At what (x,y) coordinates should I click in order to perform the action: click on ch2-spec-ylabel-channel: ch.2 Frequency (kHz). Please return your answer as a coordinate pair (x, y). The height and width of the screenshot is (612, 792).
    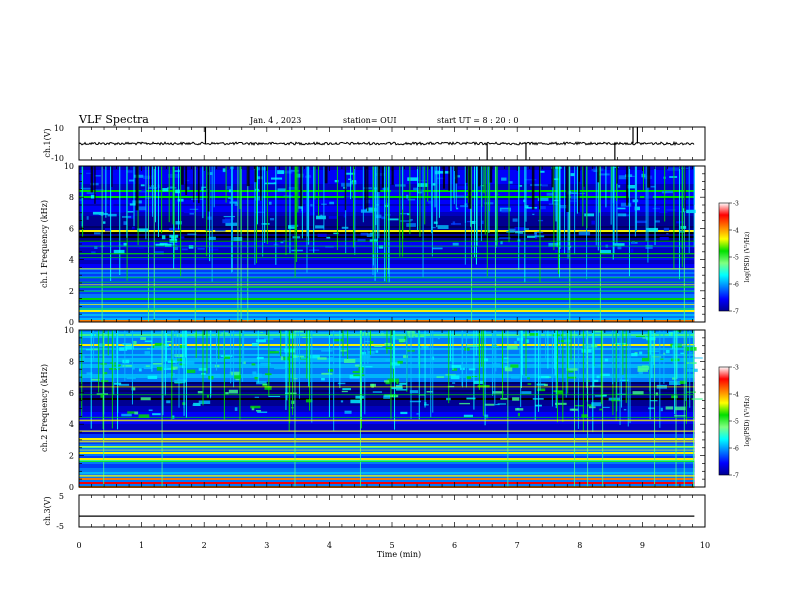
    Looking at the image, I should click on (44, 408).